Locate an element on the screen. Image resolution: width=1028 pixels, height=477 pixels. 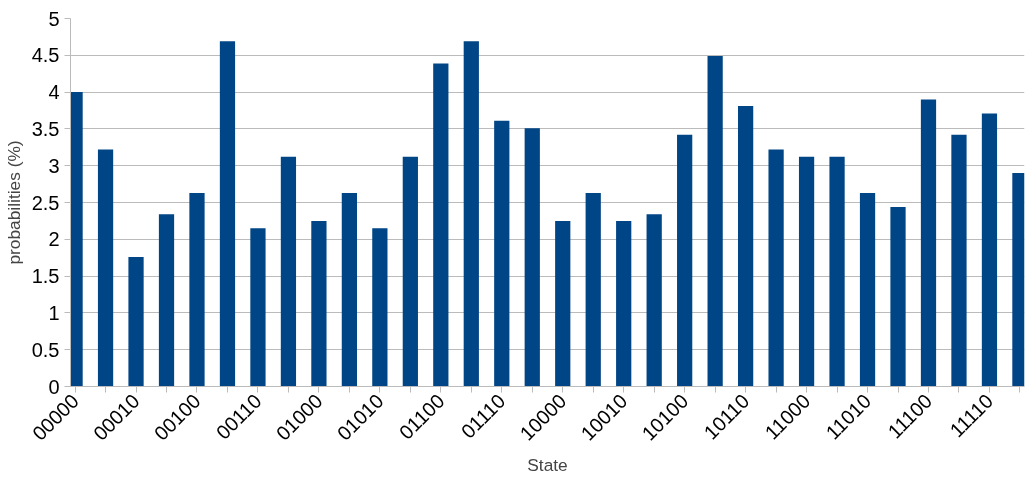
y-tick-label: 1.5 is located at coordinates (45, 276).